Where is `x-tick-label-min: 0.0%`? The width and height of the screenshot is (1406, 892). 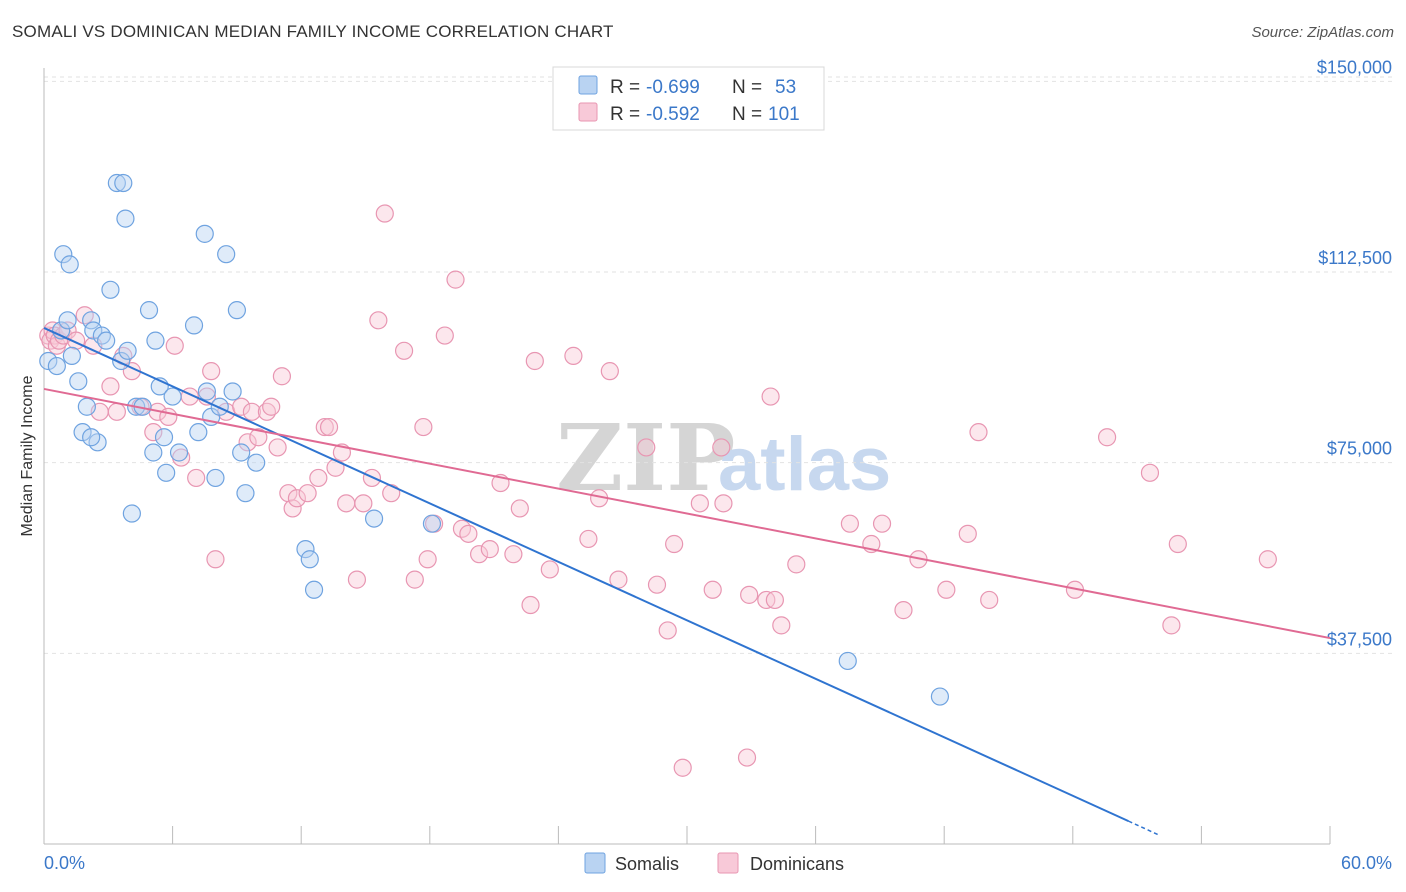 x-tick-label-min: 0.0% is located at coordinates (64, 863).